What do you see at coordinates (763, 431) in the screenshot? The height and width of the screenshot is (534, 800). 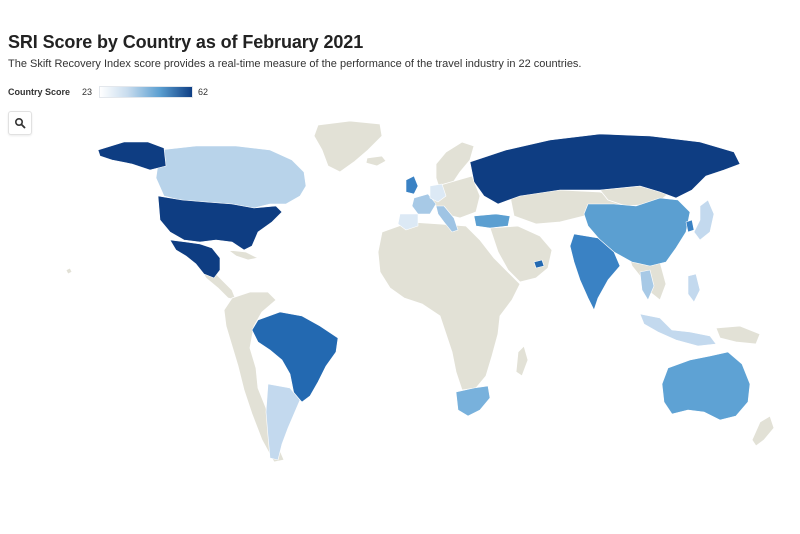 I see `land-new-zealand` at bounding box center [763, 431].